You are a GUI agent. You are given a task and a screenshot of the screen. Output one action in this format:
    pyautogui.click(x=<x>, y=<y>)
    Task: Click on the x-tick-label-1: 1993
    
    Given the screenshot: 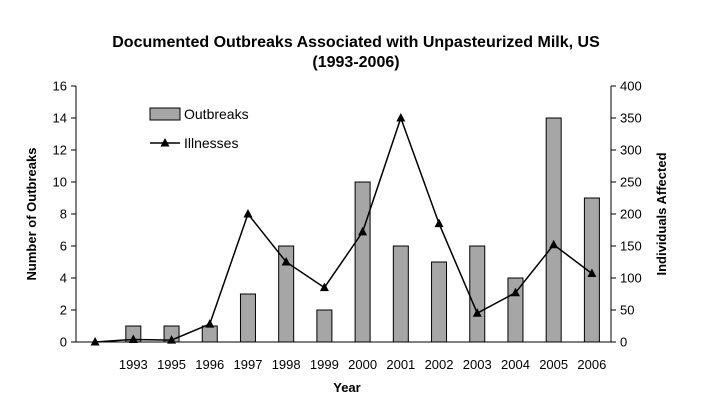 What is the action you would take?
    pyautogui.click(x=133, y=364)
    